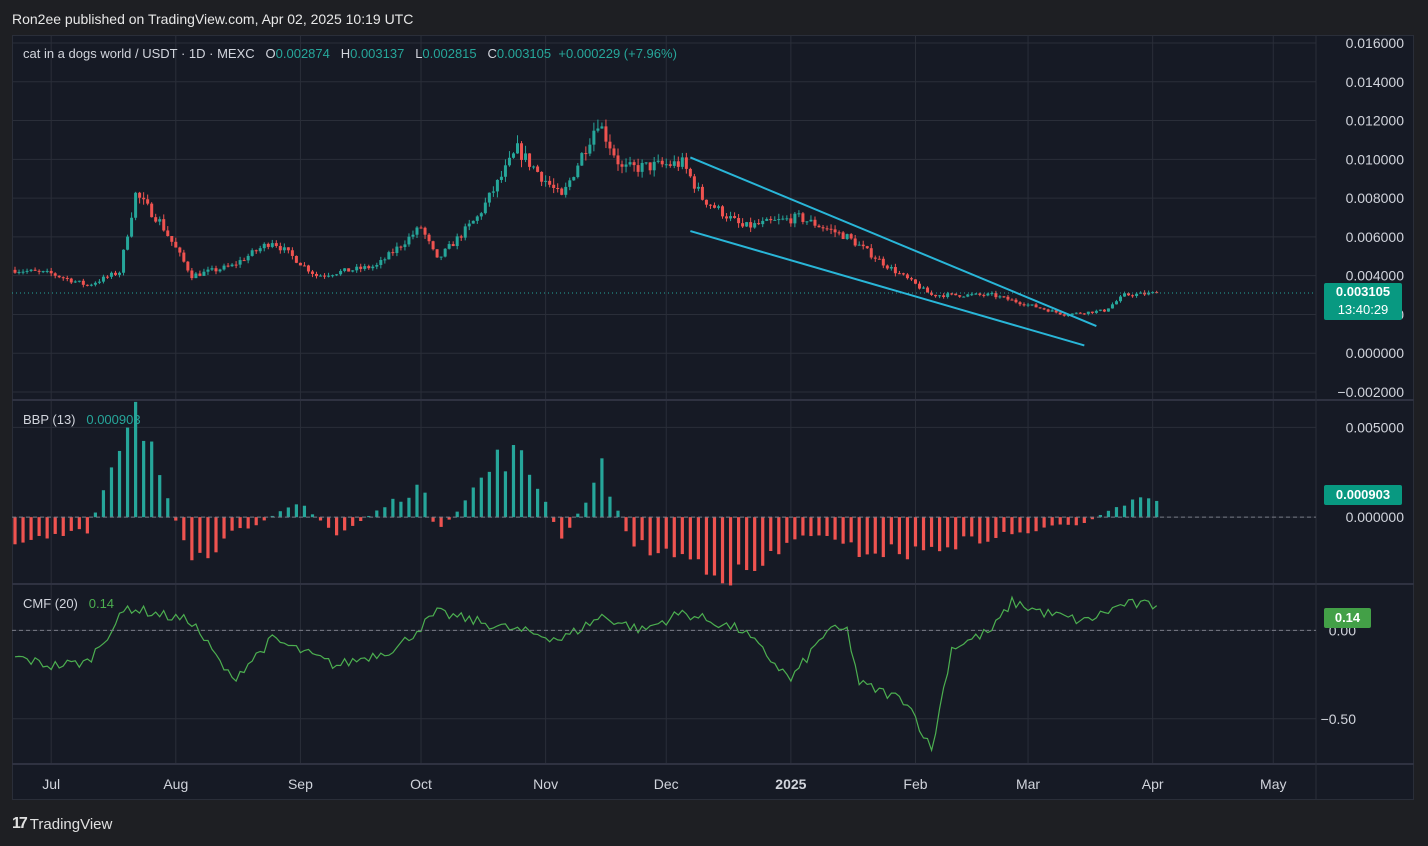 The width and height of the screenshot is (1428, 846). Describe the element at coordinates (893, 242) in the screenshot. I see `wedge-trendline` at that location.